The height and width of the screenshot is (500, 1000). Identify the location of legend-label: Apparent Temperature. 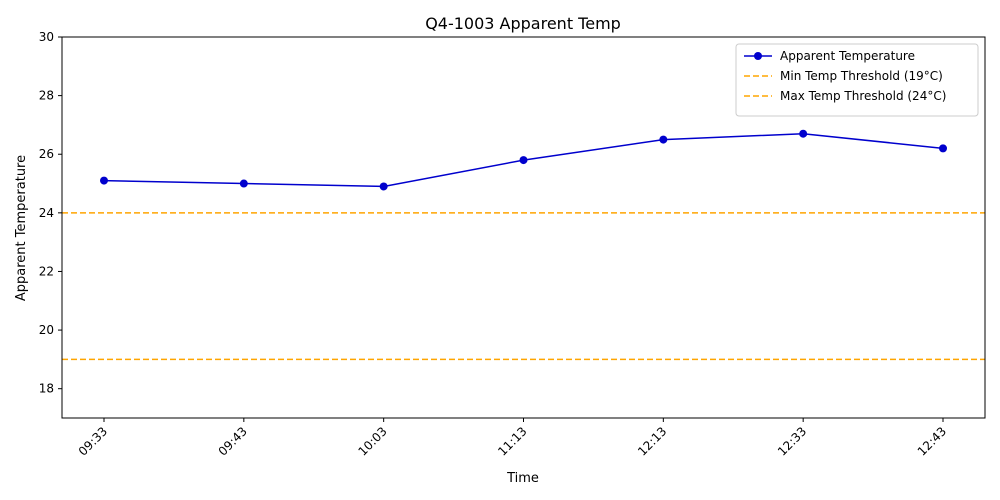
(847, 56).